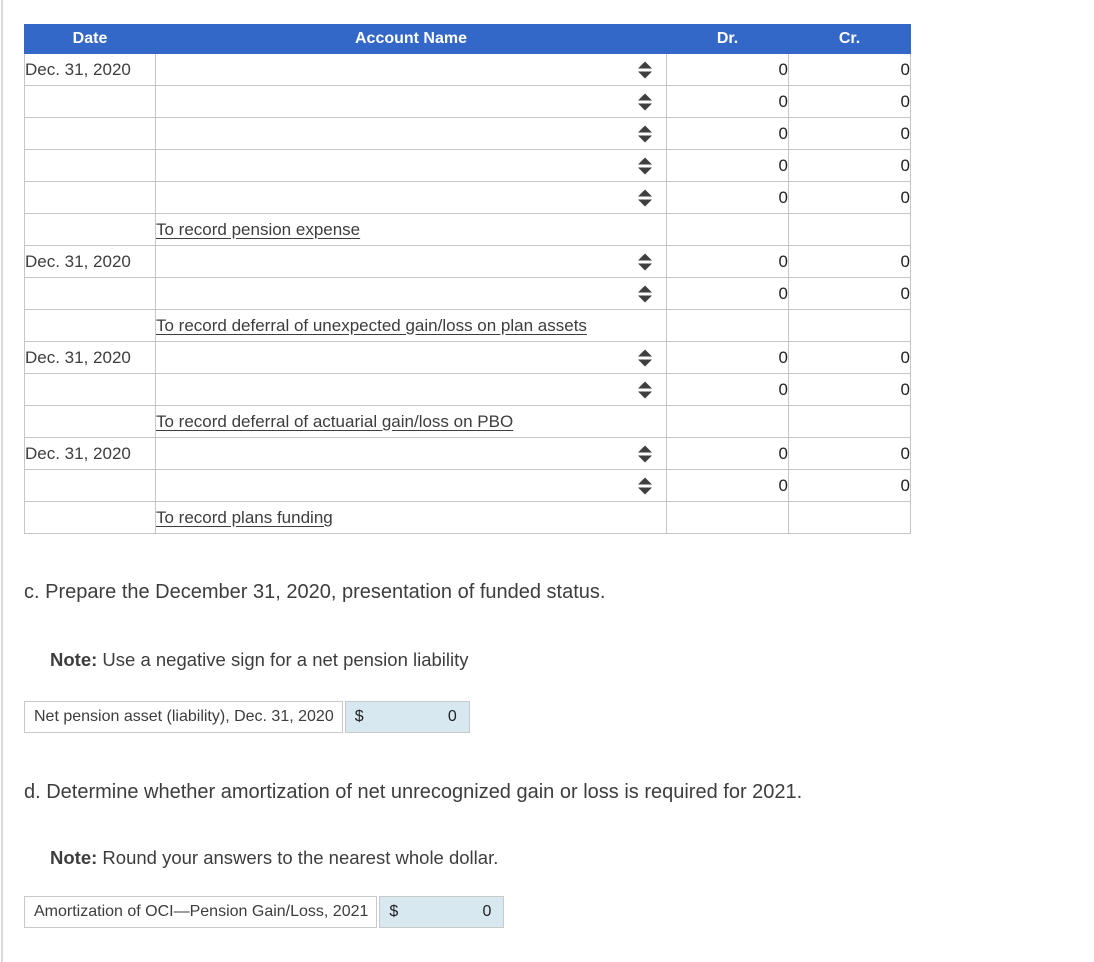 This screenshot has width=1094, height=962. What do you see at coordinates (90, 39) in the screenshot?
I see `column-header-date: Date` at bounding box center [90, 39].